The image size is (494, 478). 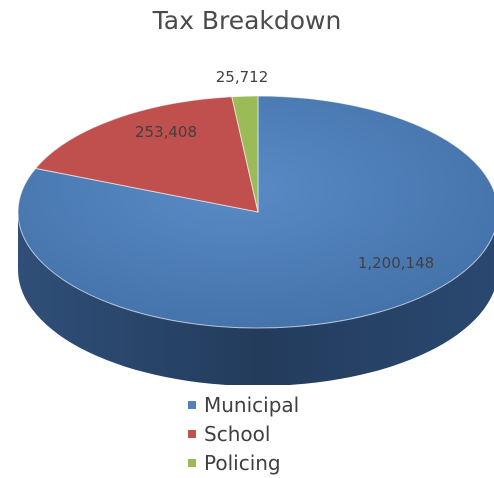 What do you see at coordinates (192, 433) in the screenshot?
I see `legend-swatch-school` at bounding box center [192, 433].